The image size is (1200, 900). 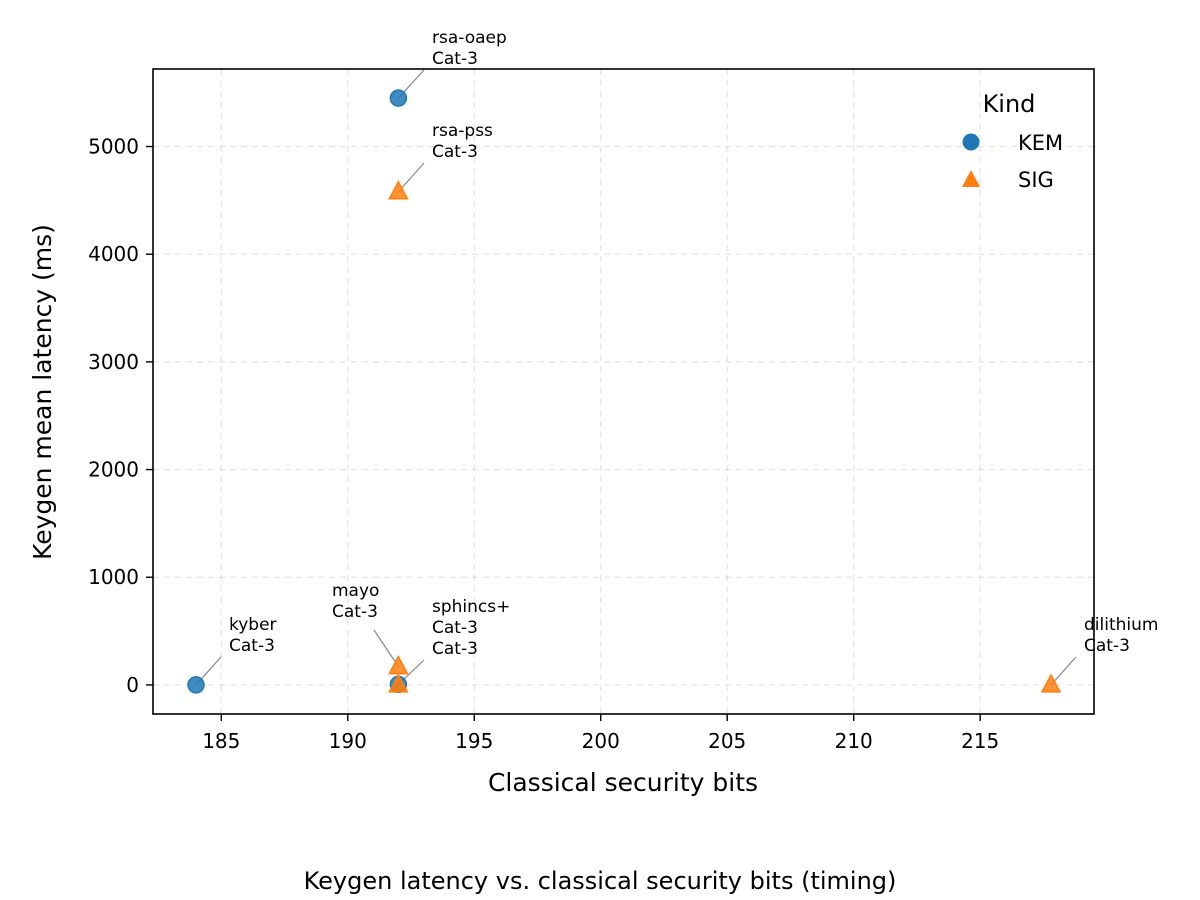 What do you see at coordinates (1012, 141) in the screenshot?
I see `legend: Kind KEM SIG` at bounding box center [1012, 141].